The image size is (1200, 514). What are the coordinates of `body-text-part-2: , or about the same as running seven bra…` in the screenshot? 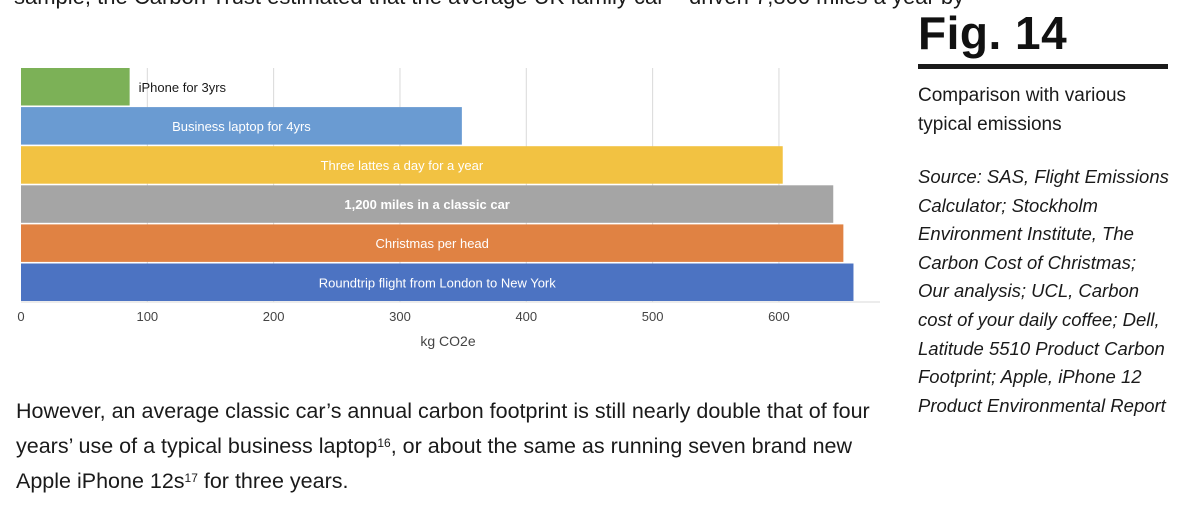 It's located at (434, 463).